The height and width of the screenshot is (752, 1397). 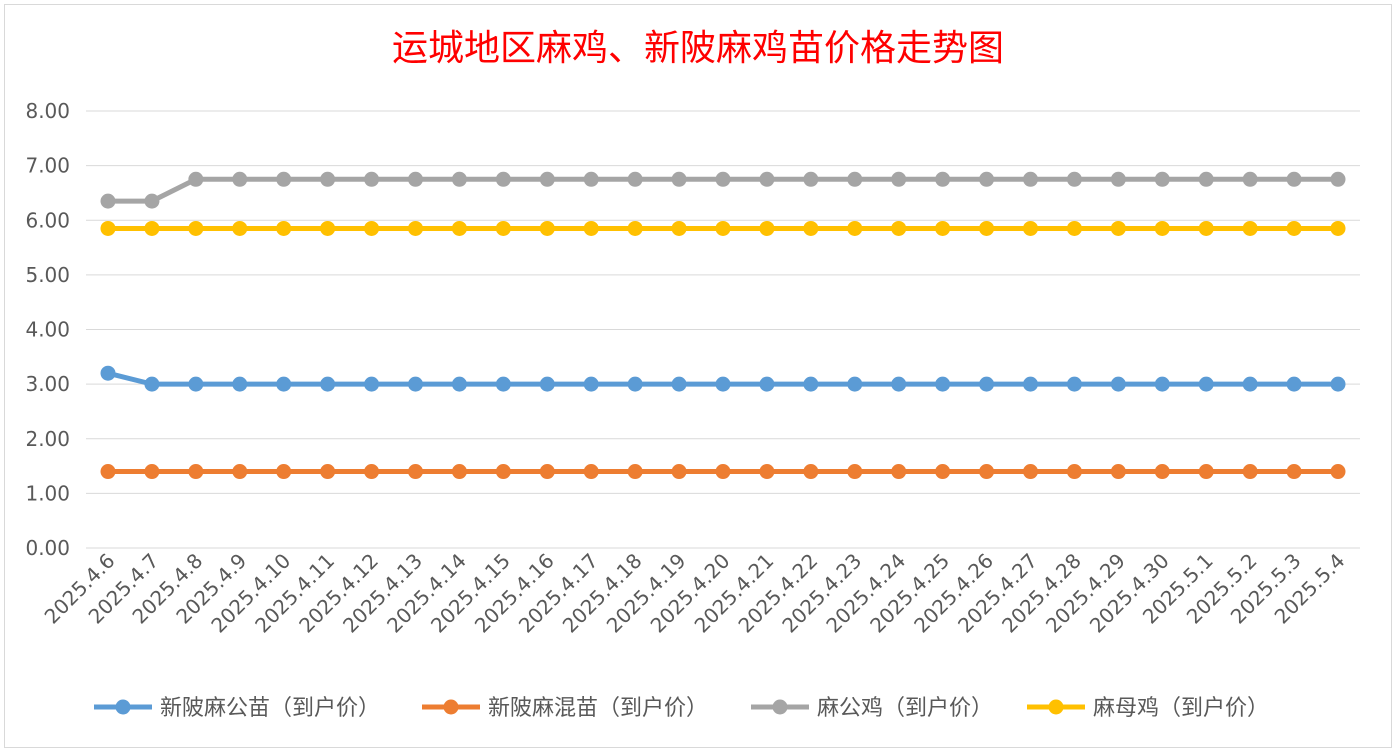 I want to click on y-tick-label: 7.00, so click(x=47, y=166).